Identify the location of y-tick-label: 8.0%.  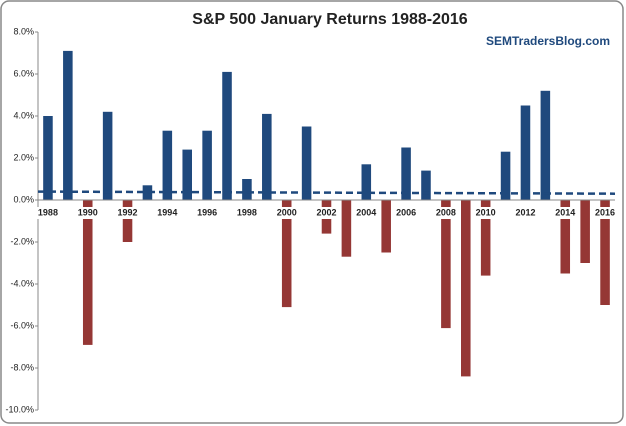
(23, 31).